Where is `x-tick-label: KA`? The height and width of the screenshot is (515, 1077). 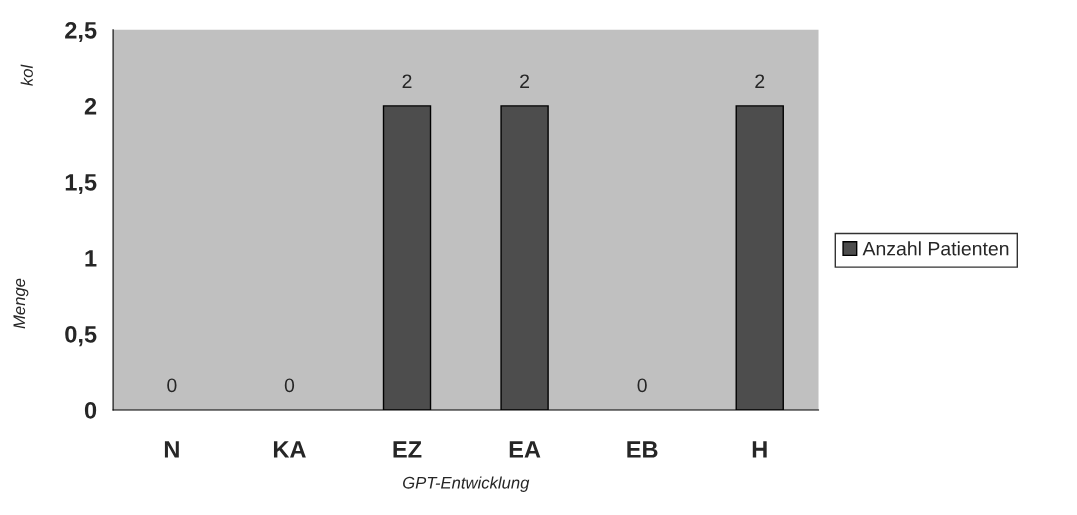 x-tick-label: KA is located at coordinates (289, 449).